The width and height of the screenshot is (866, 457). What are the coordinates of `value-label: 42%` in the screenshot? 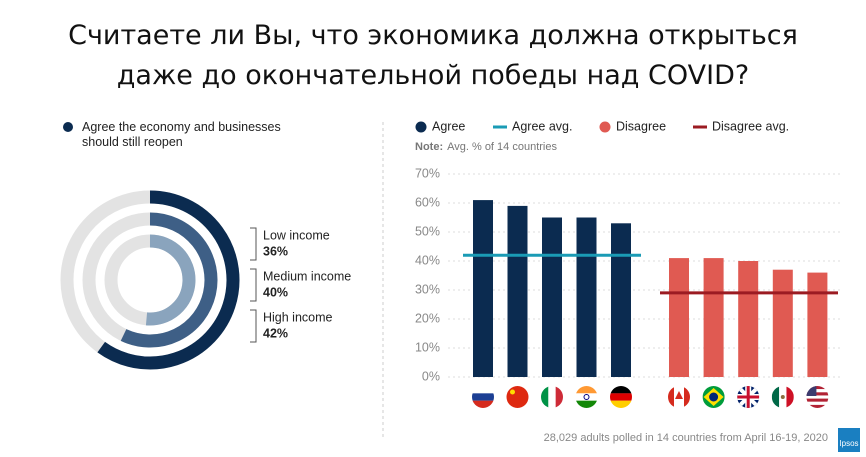 It's located at (275, 333).